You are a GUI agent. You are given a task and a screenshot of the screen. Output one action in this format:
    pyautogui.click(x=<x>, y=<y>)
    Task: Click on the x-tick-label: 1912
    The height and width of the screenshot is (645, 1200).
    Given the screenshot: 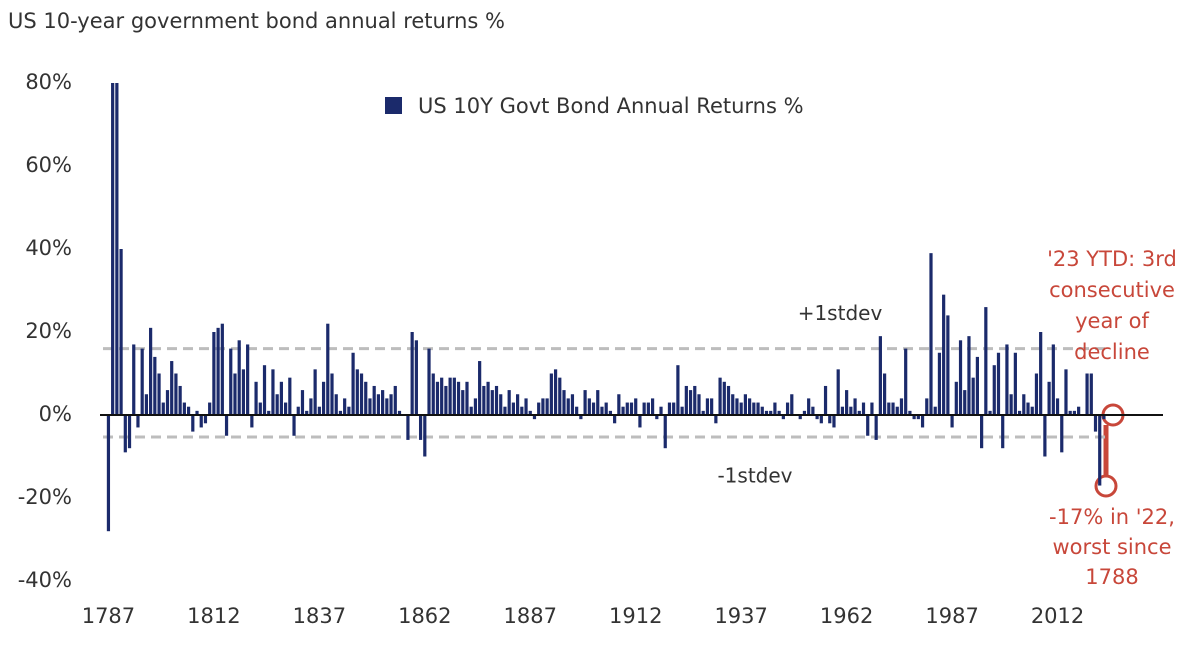 What is the action you would take?
    pyautogui.click(x=635, y=616)
    